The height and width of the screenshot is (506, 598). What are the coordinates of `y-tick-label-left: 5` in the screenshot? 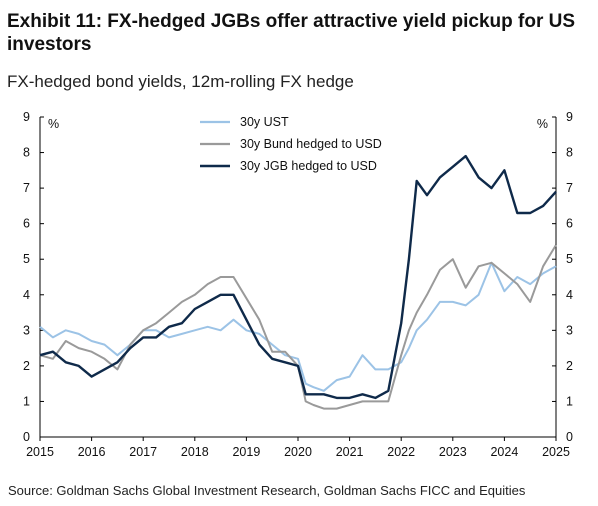 It's located at (26, 259).